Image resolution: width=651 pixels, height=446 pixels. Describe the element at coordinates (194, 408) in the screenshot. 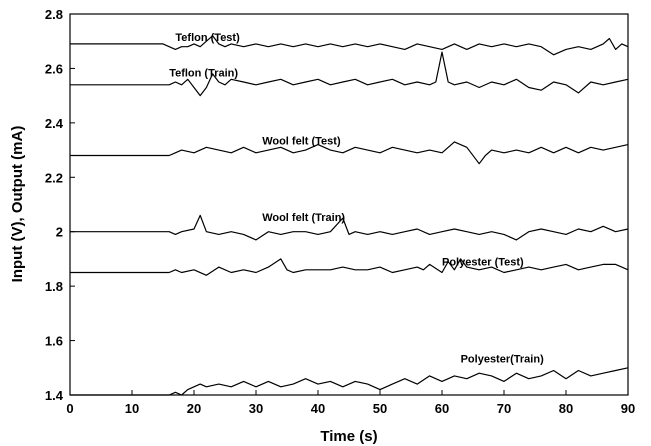

I see `x-tick-label: 20` at that location.